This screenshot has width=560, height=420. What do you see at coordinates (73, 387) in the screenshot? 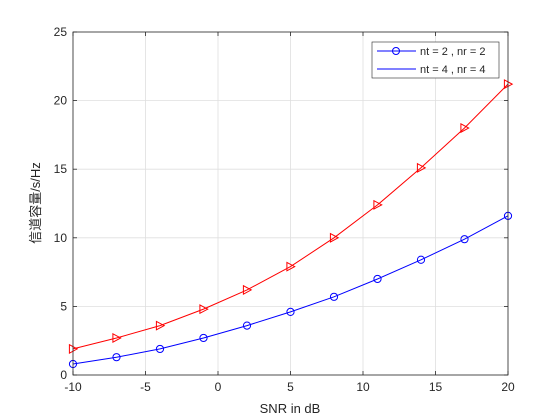
I see `x-tick-label: -10` at bounding box center [73, 387].